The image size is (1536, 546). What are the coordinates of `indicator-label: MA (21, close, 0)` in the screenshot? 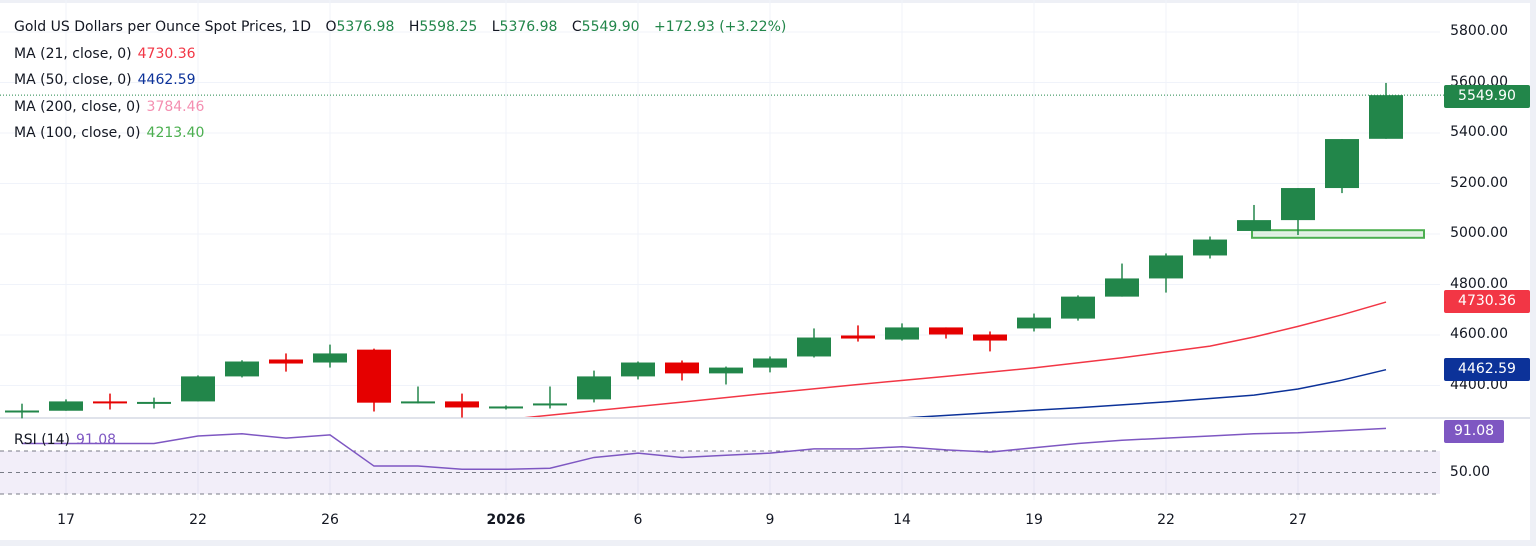 It's located at (73, 53).